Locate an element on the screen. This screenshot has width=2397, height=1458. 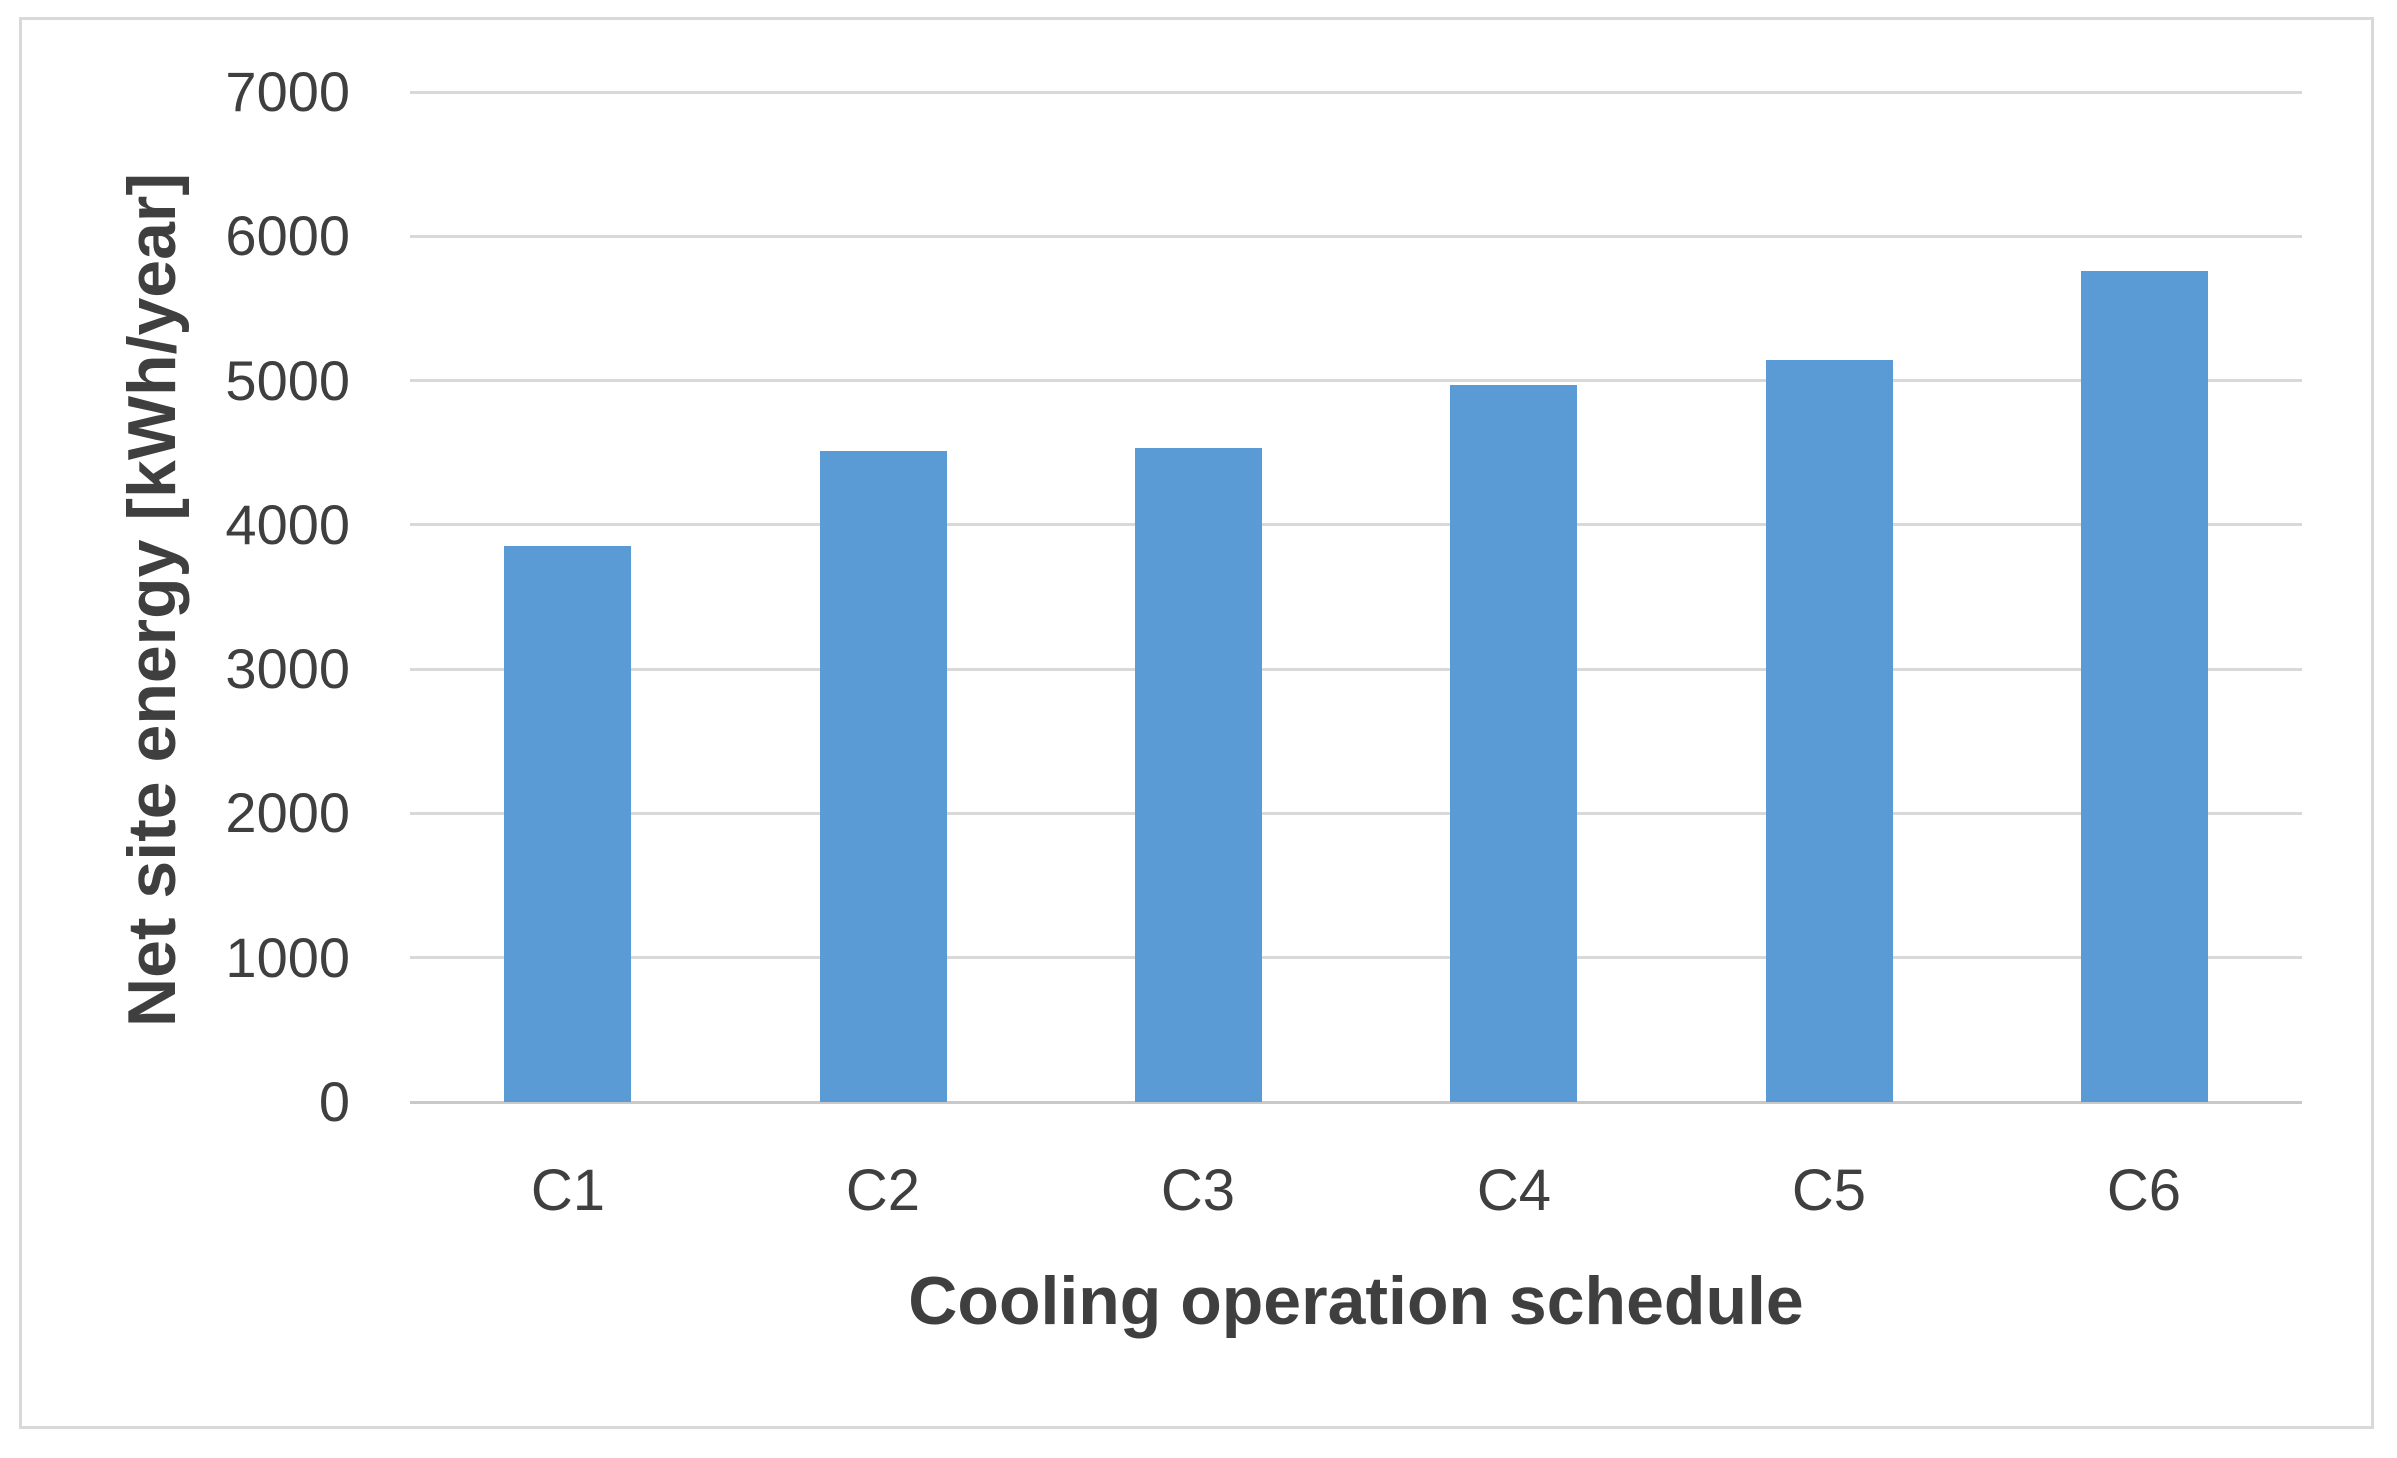
y-tick-label-4000: 4000 is located at coordinates (287, 524).